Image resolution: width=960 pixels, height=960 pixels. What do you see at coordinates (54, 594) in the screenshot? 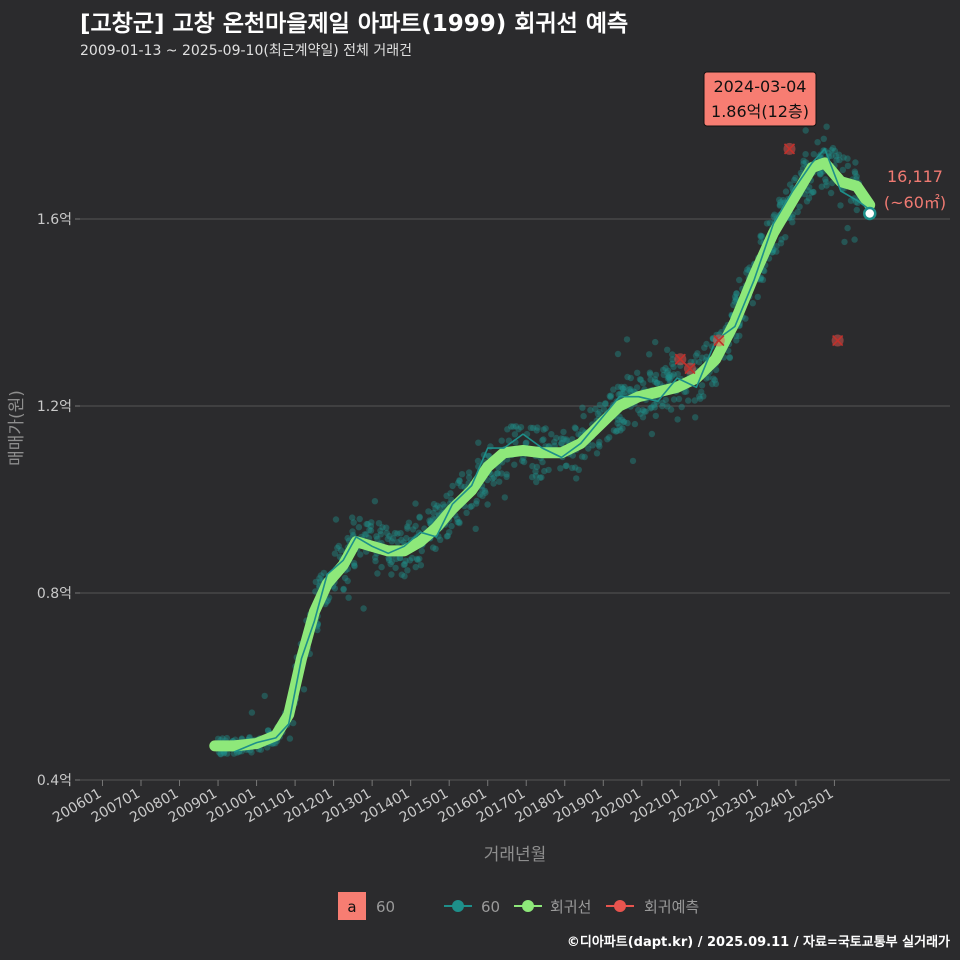
I see `y-tick-label: 0.8억` at bounding box center [54, 594].